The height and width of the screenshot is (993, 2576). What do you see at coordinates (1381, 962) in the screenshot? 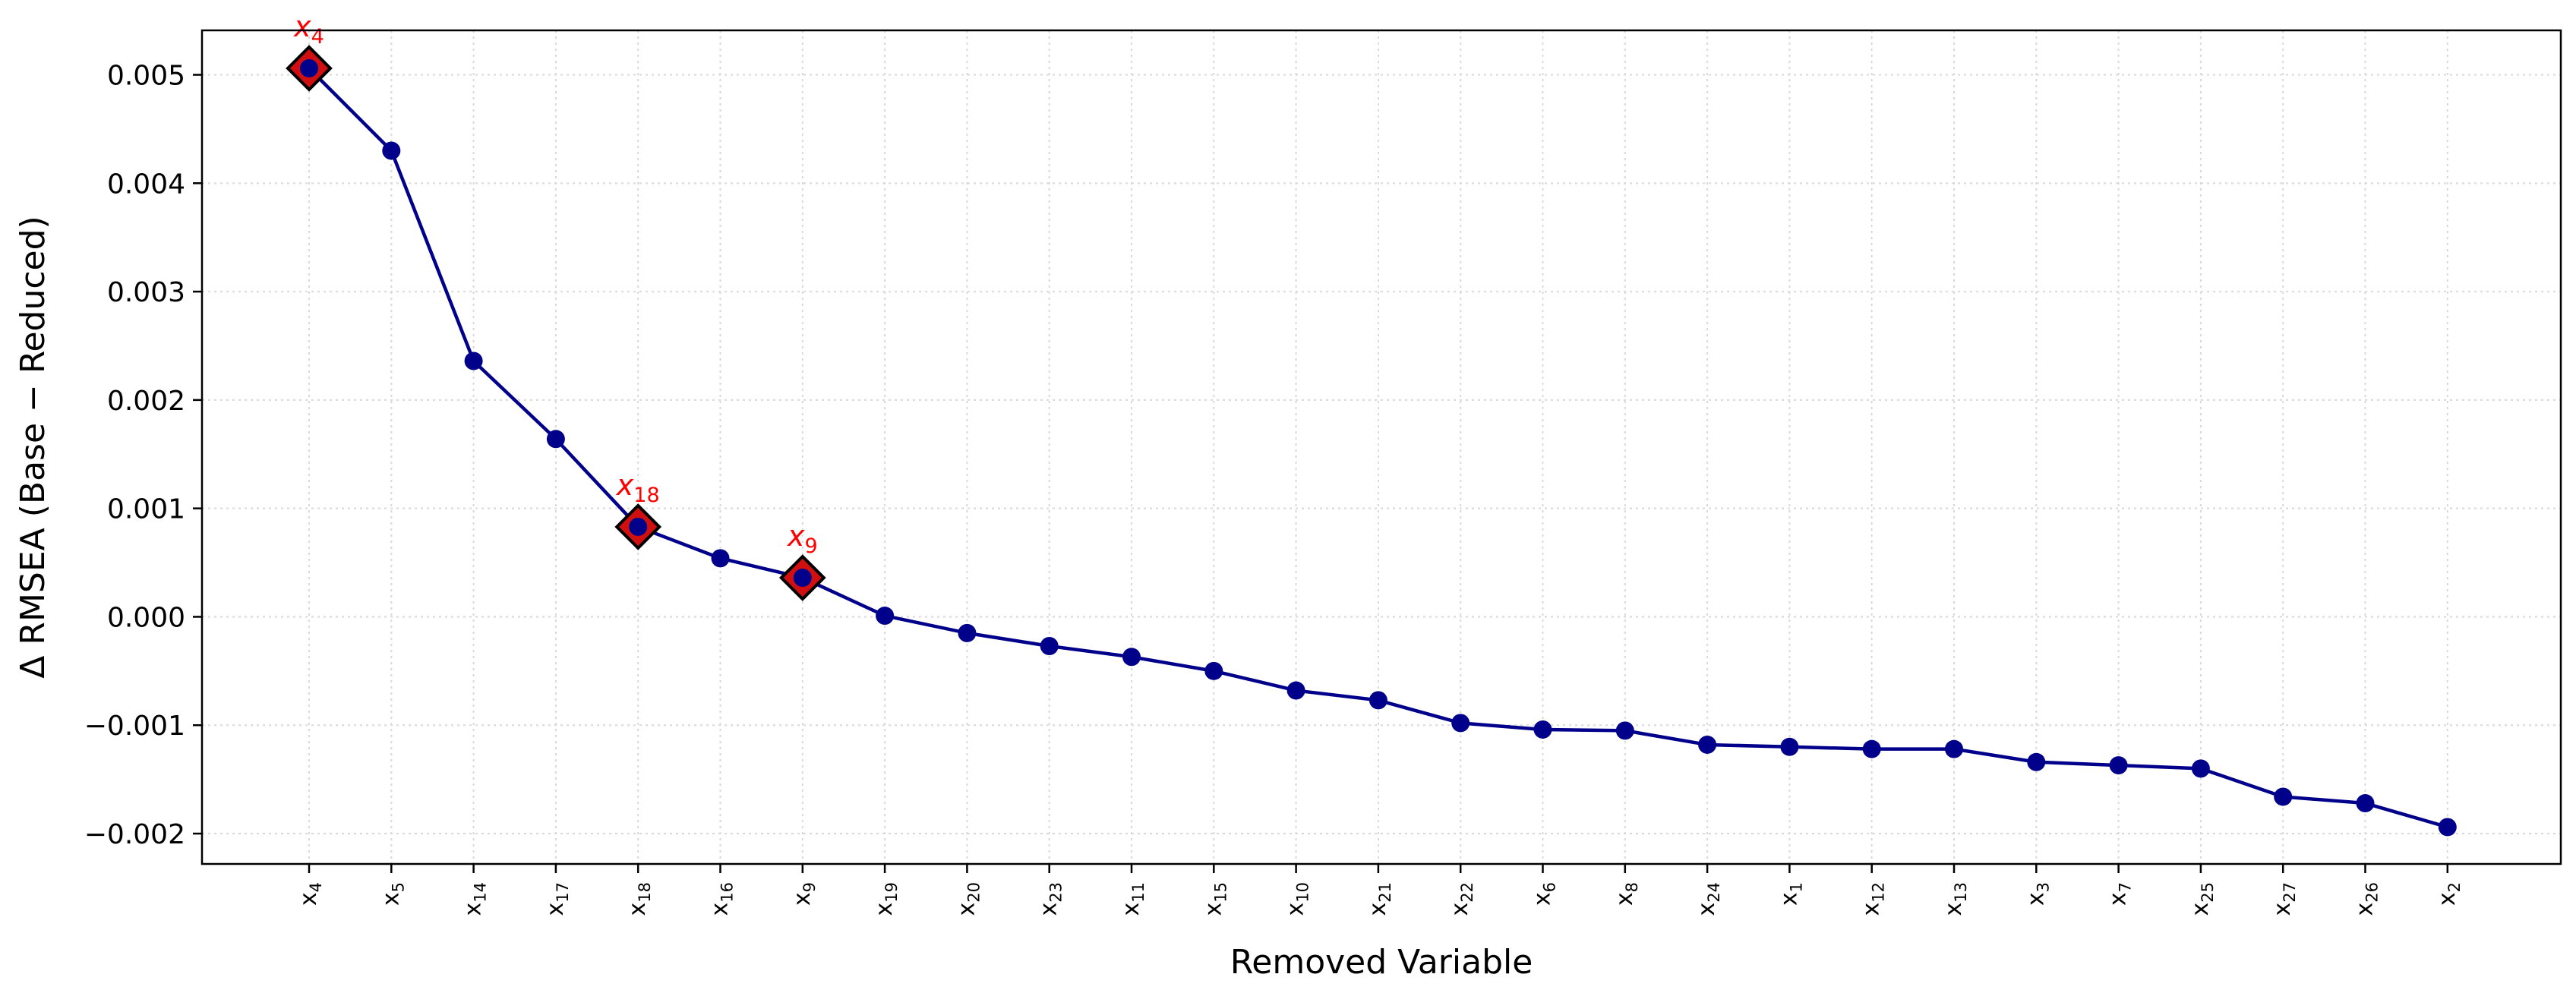
I see `x-axis-label: Removed Variable` at bounding box center [1381, 962].